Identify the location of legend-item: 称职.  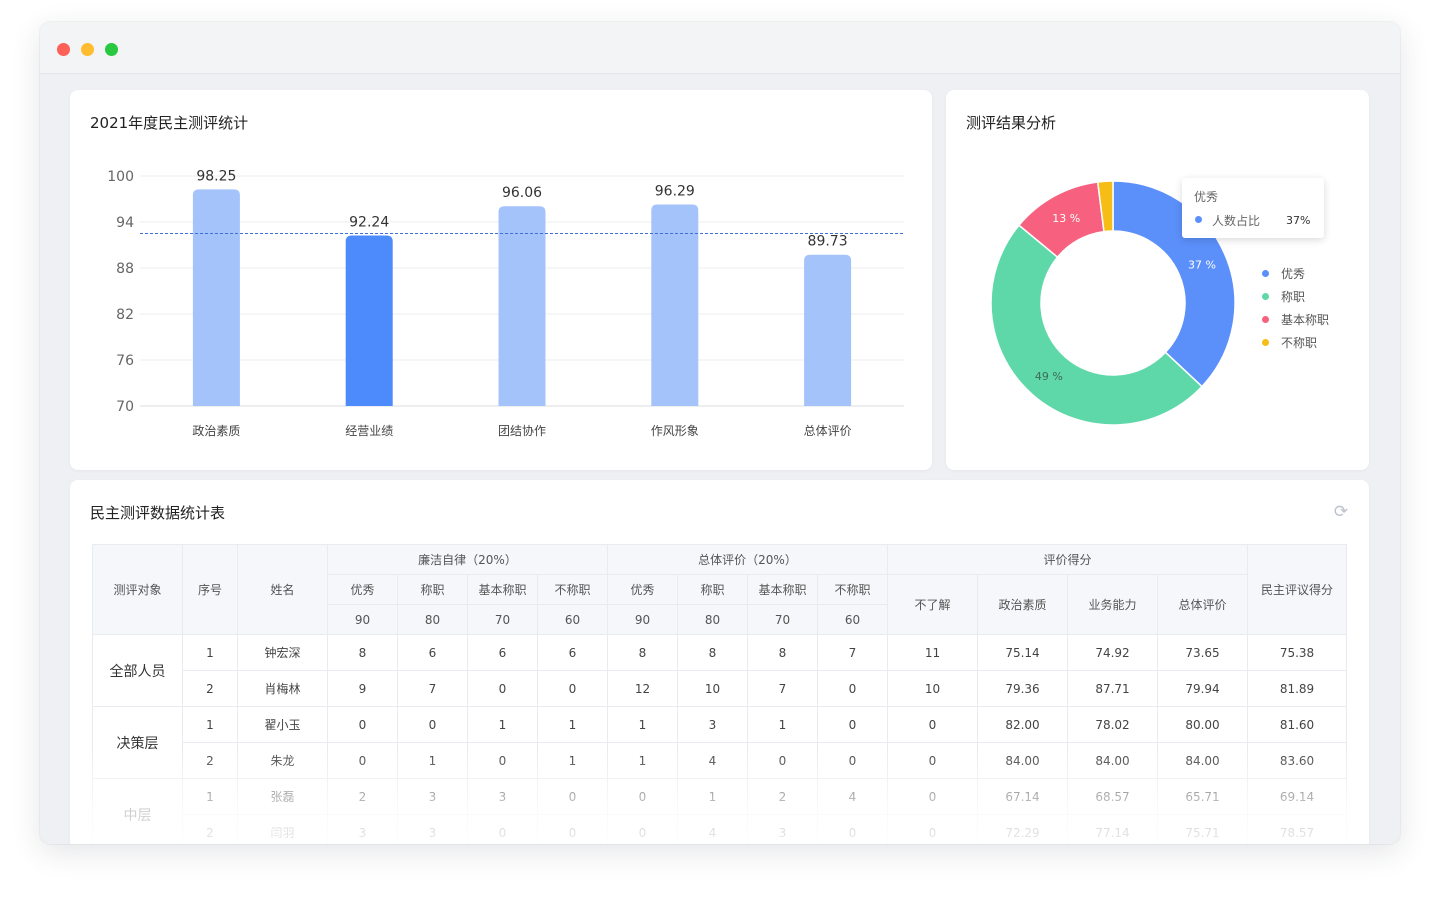
(1295, 296).